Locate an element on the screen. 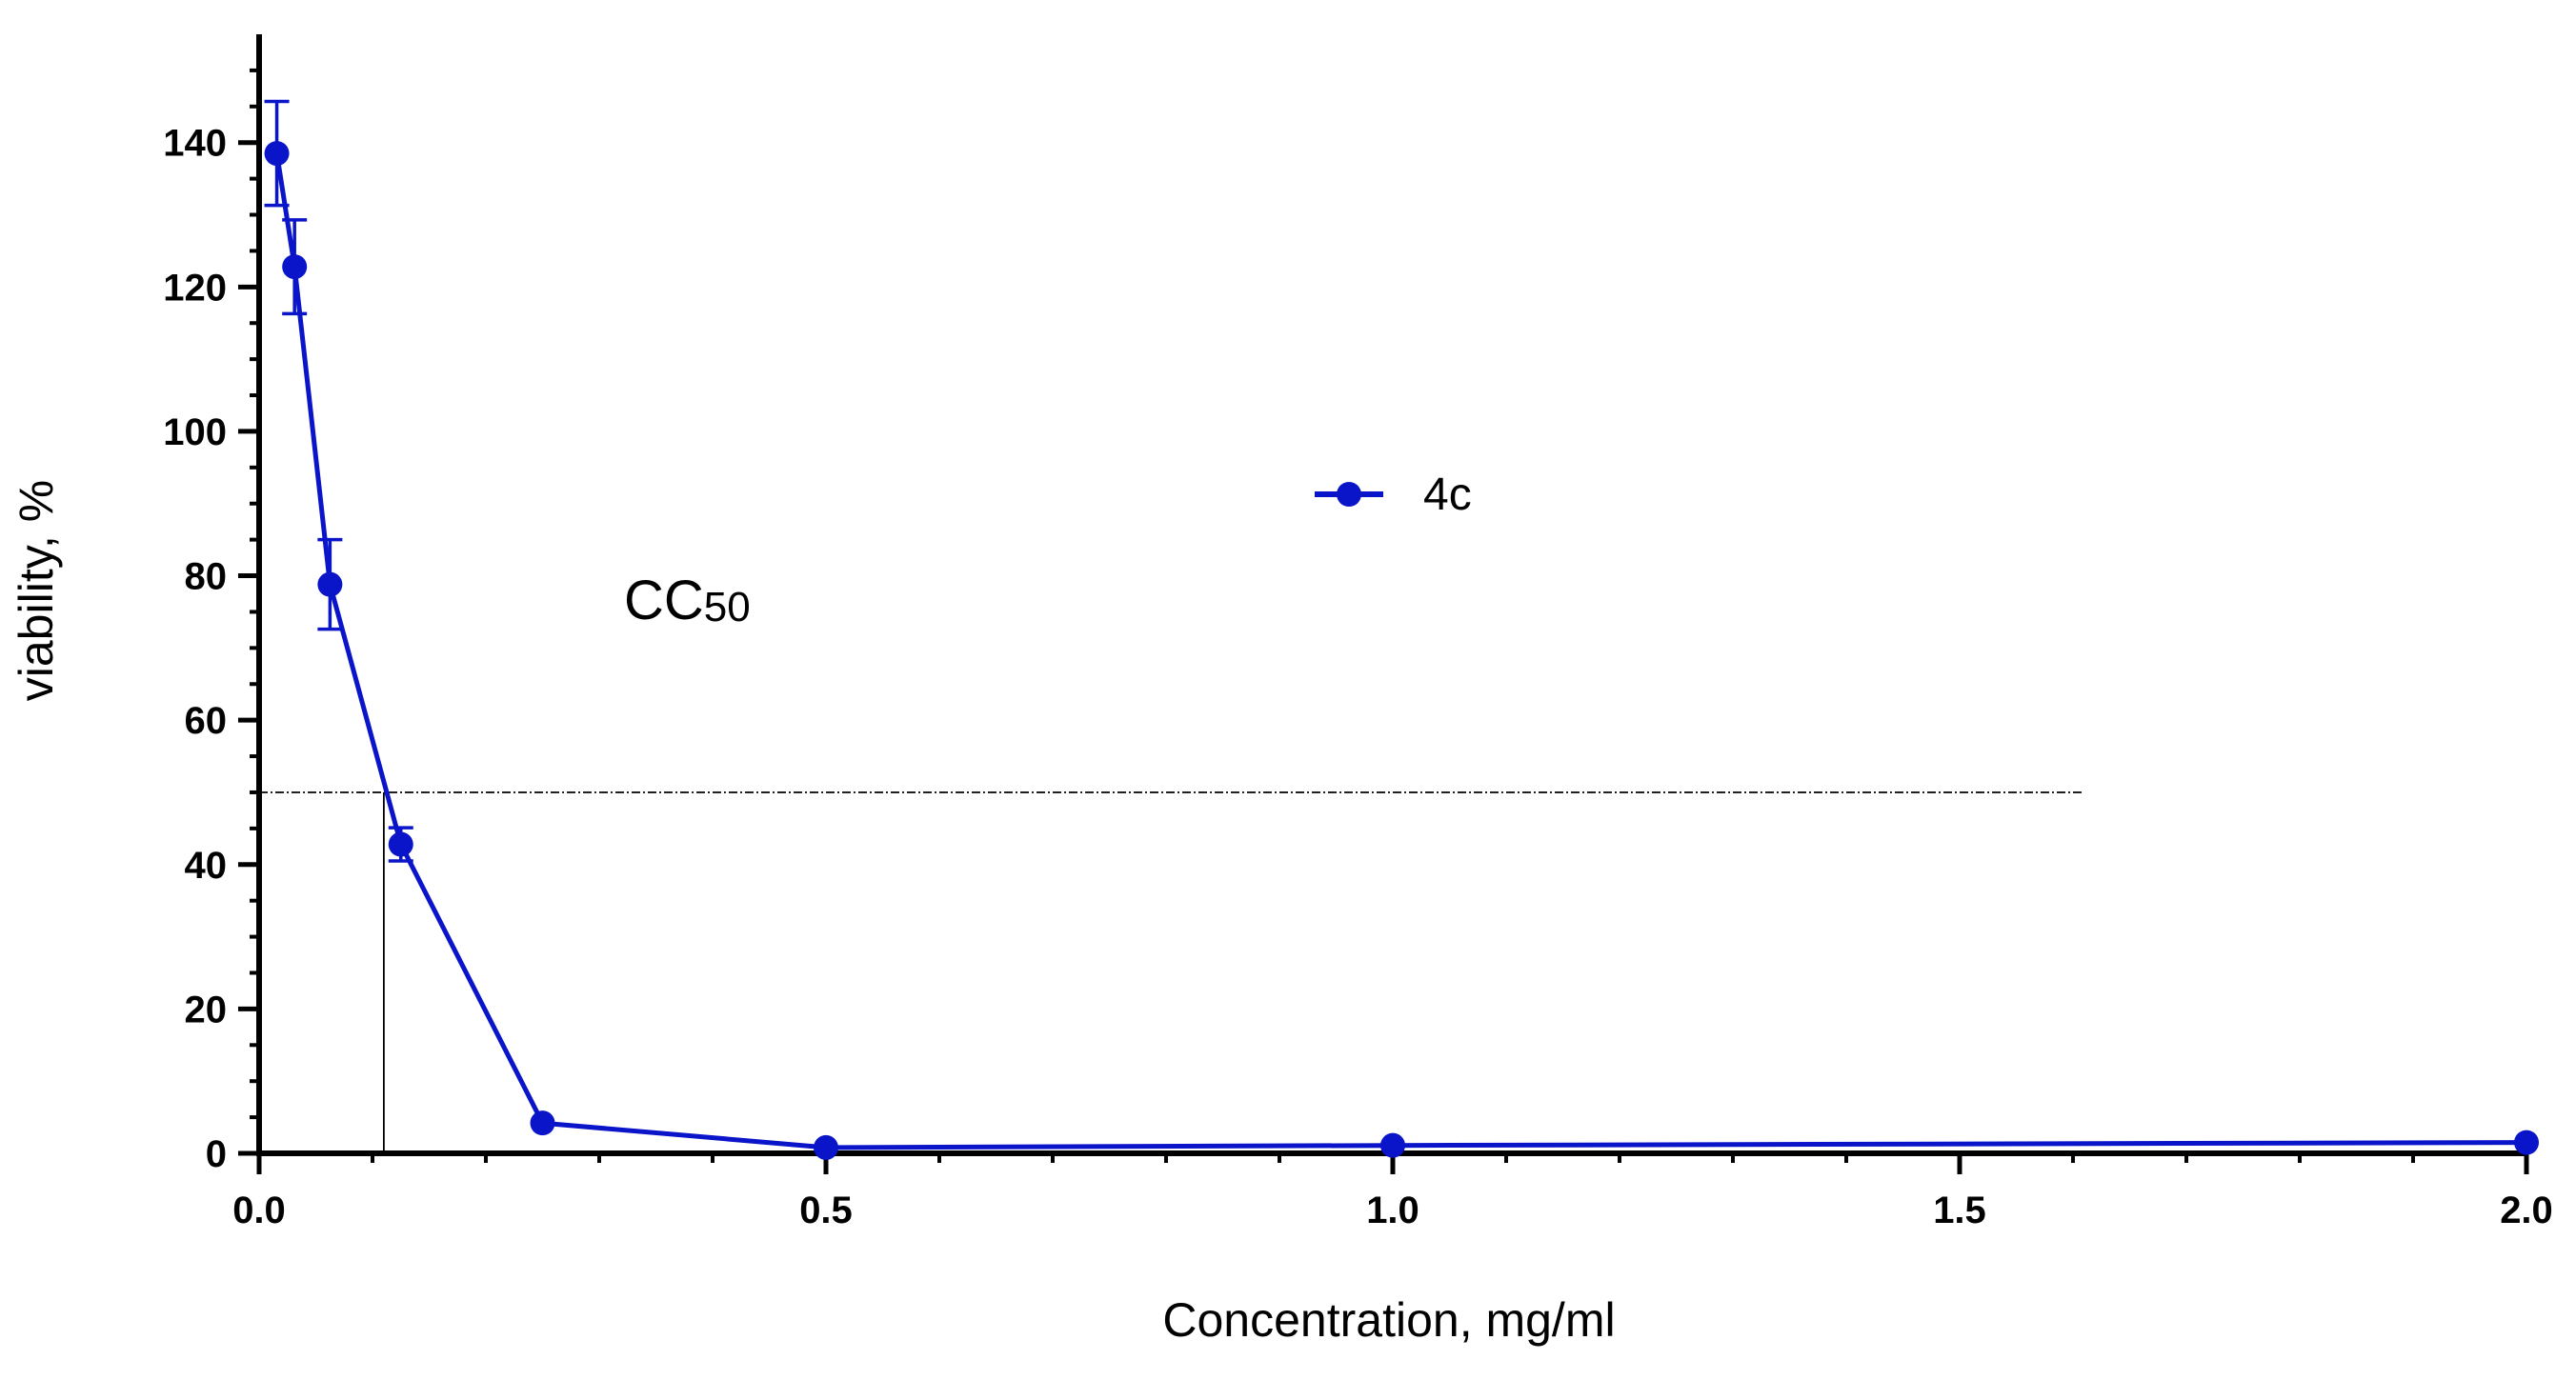 This screenshot has width=2576, height=1380. y-tick-label: 120 is located at coordinates (195, 288).